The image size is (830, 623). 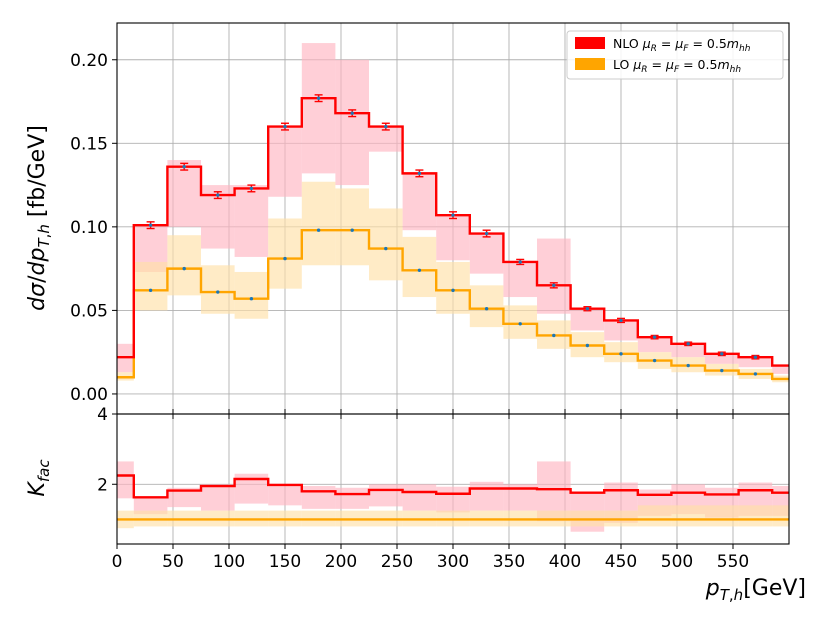 I want to click on legend-swatch-nlo, so click(x=590, y=43).